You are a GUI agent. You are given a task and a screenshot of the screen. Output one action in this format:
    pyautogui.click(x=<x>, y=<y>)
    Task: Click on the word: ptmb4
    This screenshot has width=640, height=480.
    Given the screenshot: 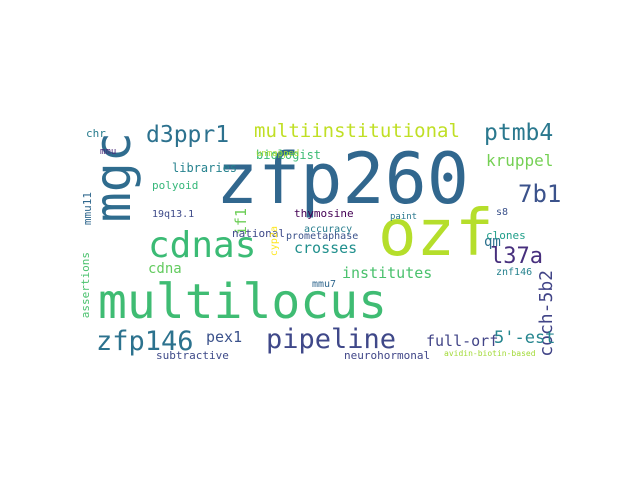 What is the action you would take?
    pyautogui.click(x=519, y=133)
    